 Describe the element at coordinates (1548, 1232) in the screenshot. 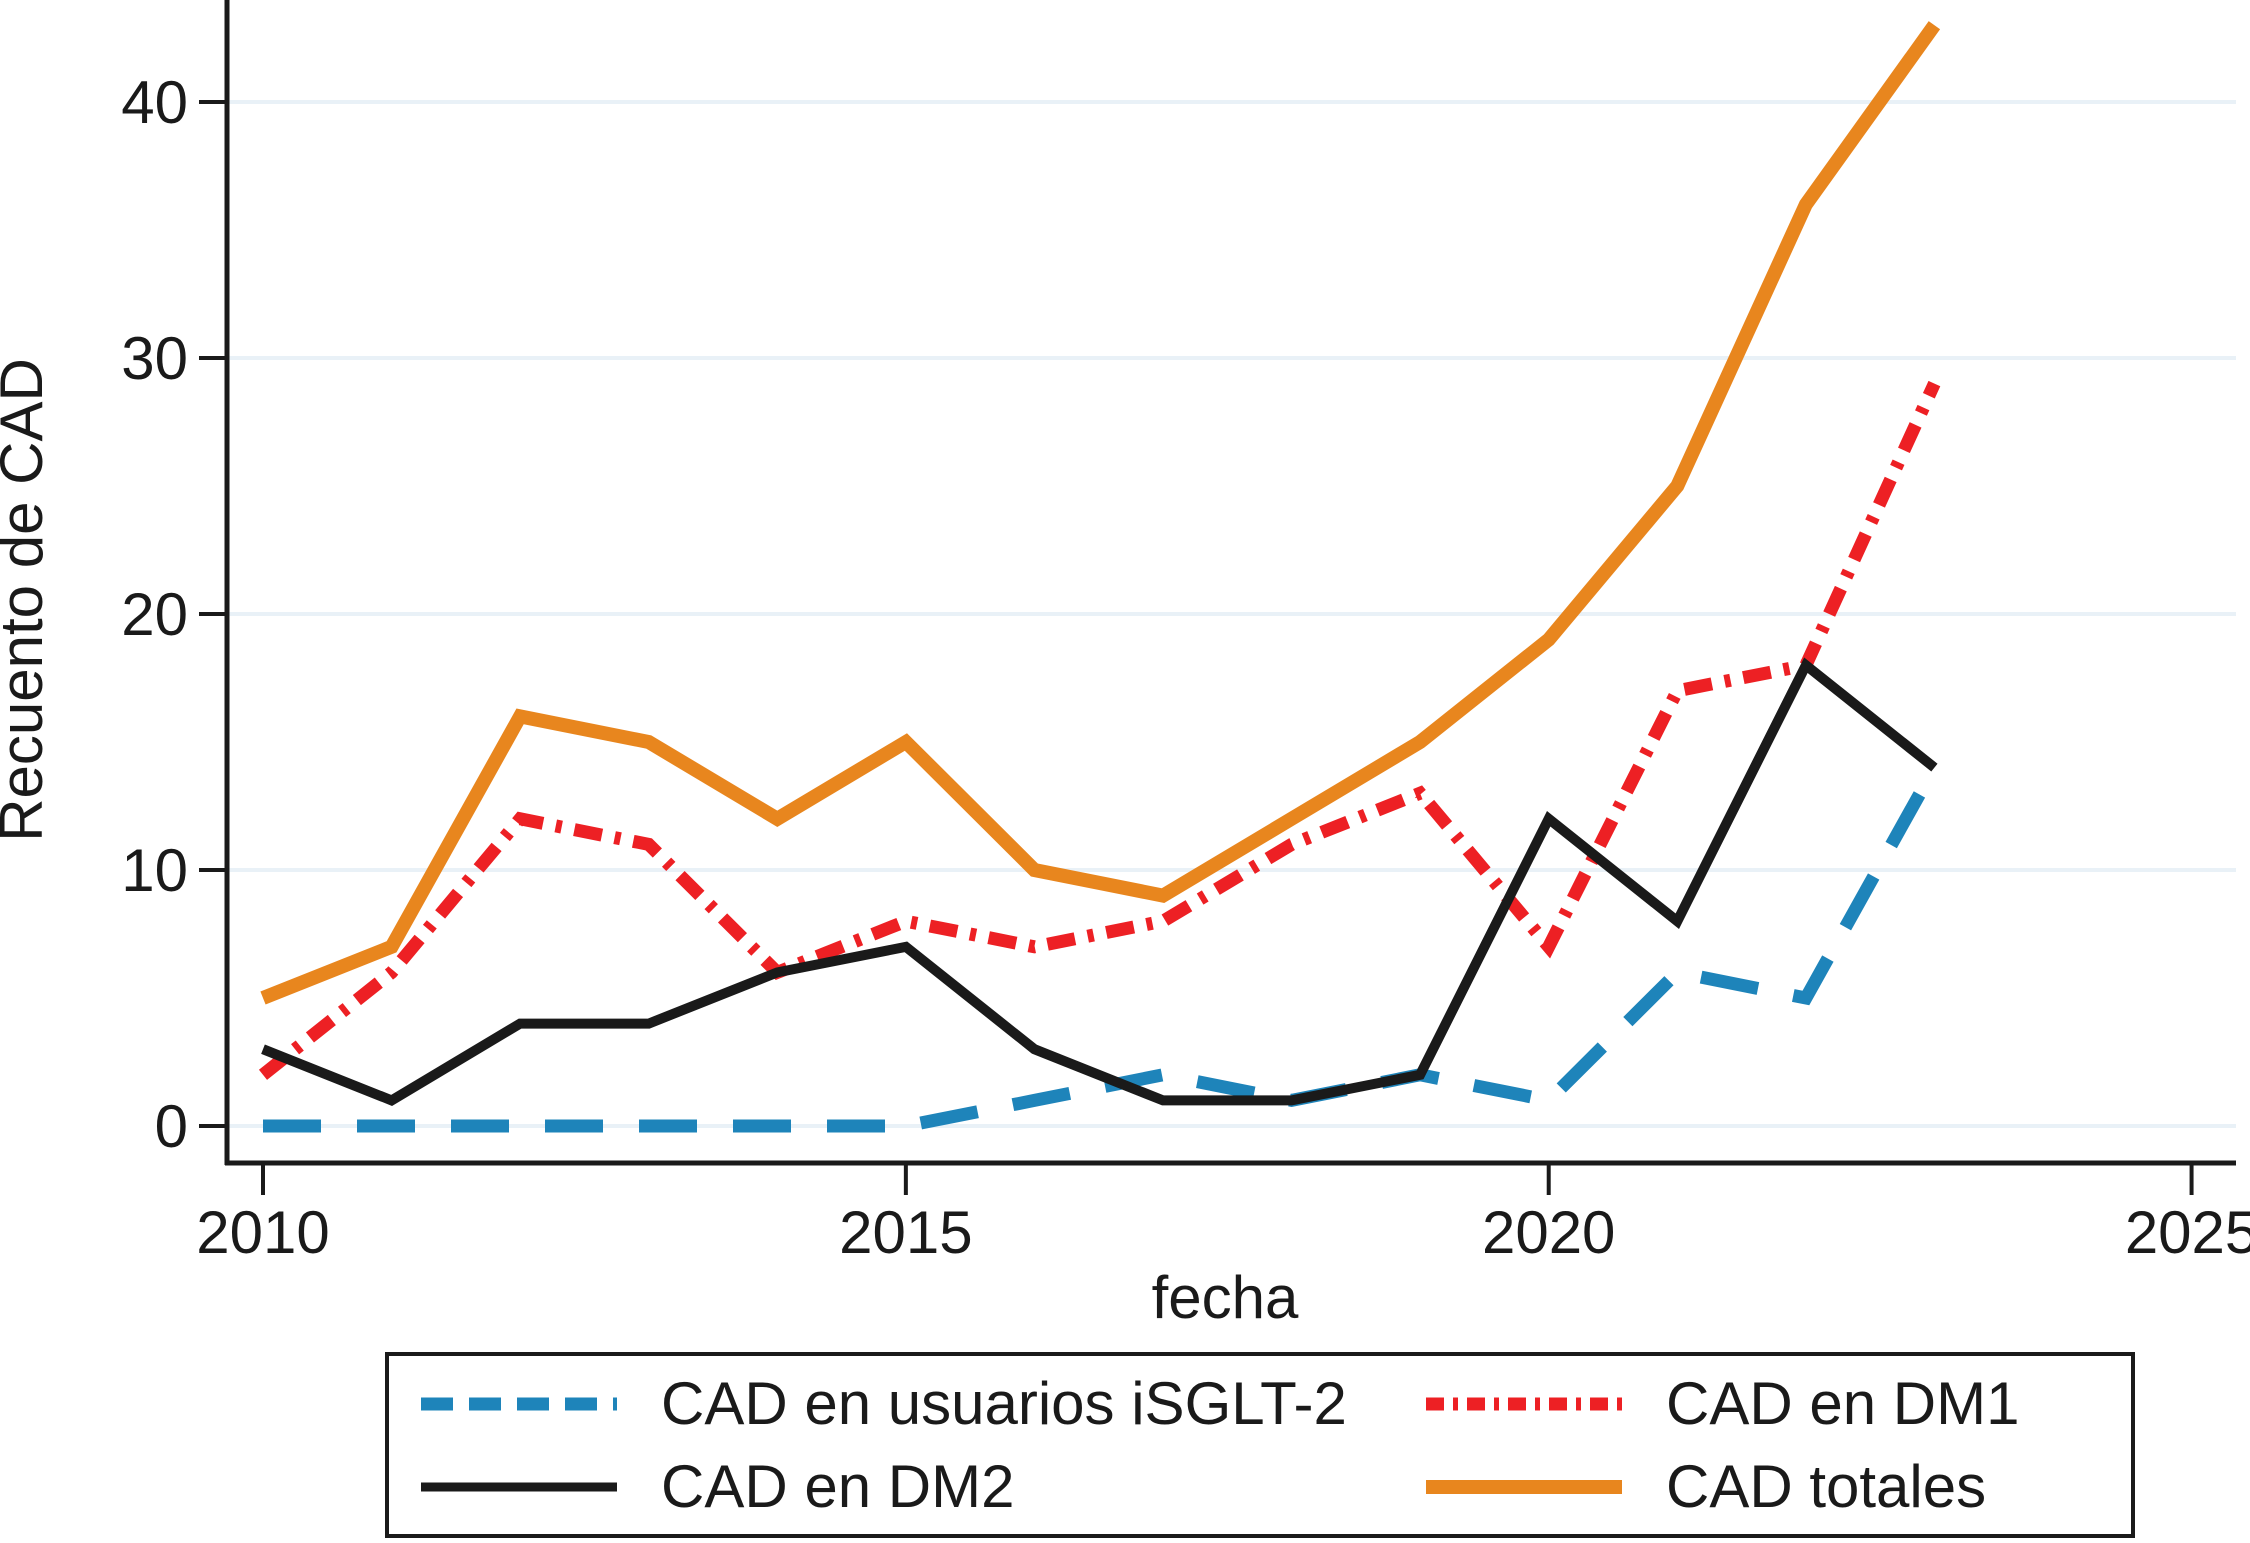

I see `x-tick-label-2020: 2020` at that location.